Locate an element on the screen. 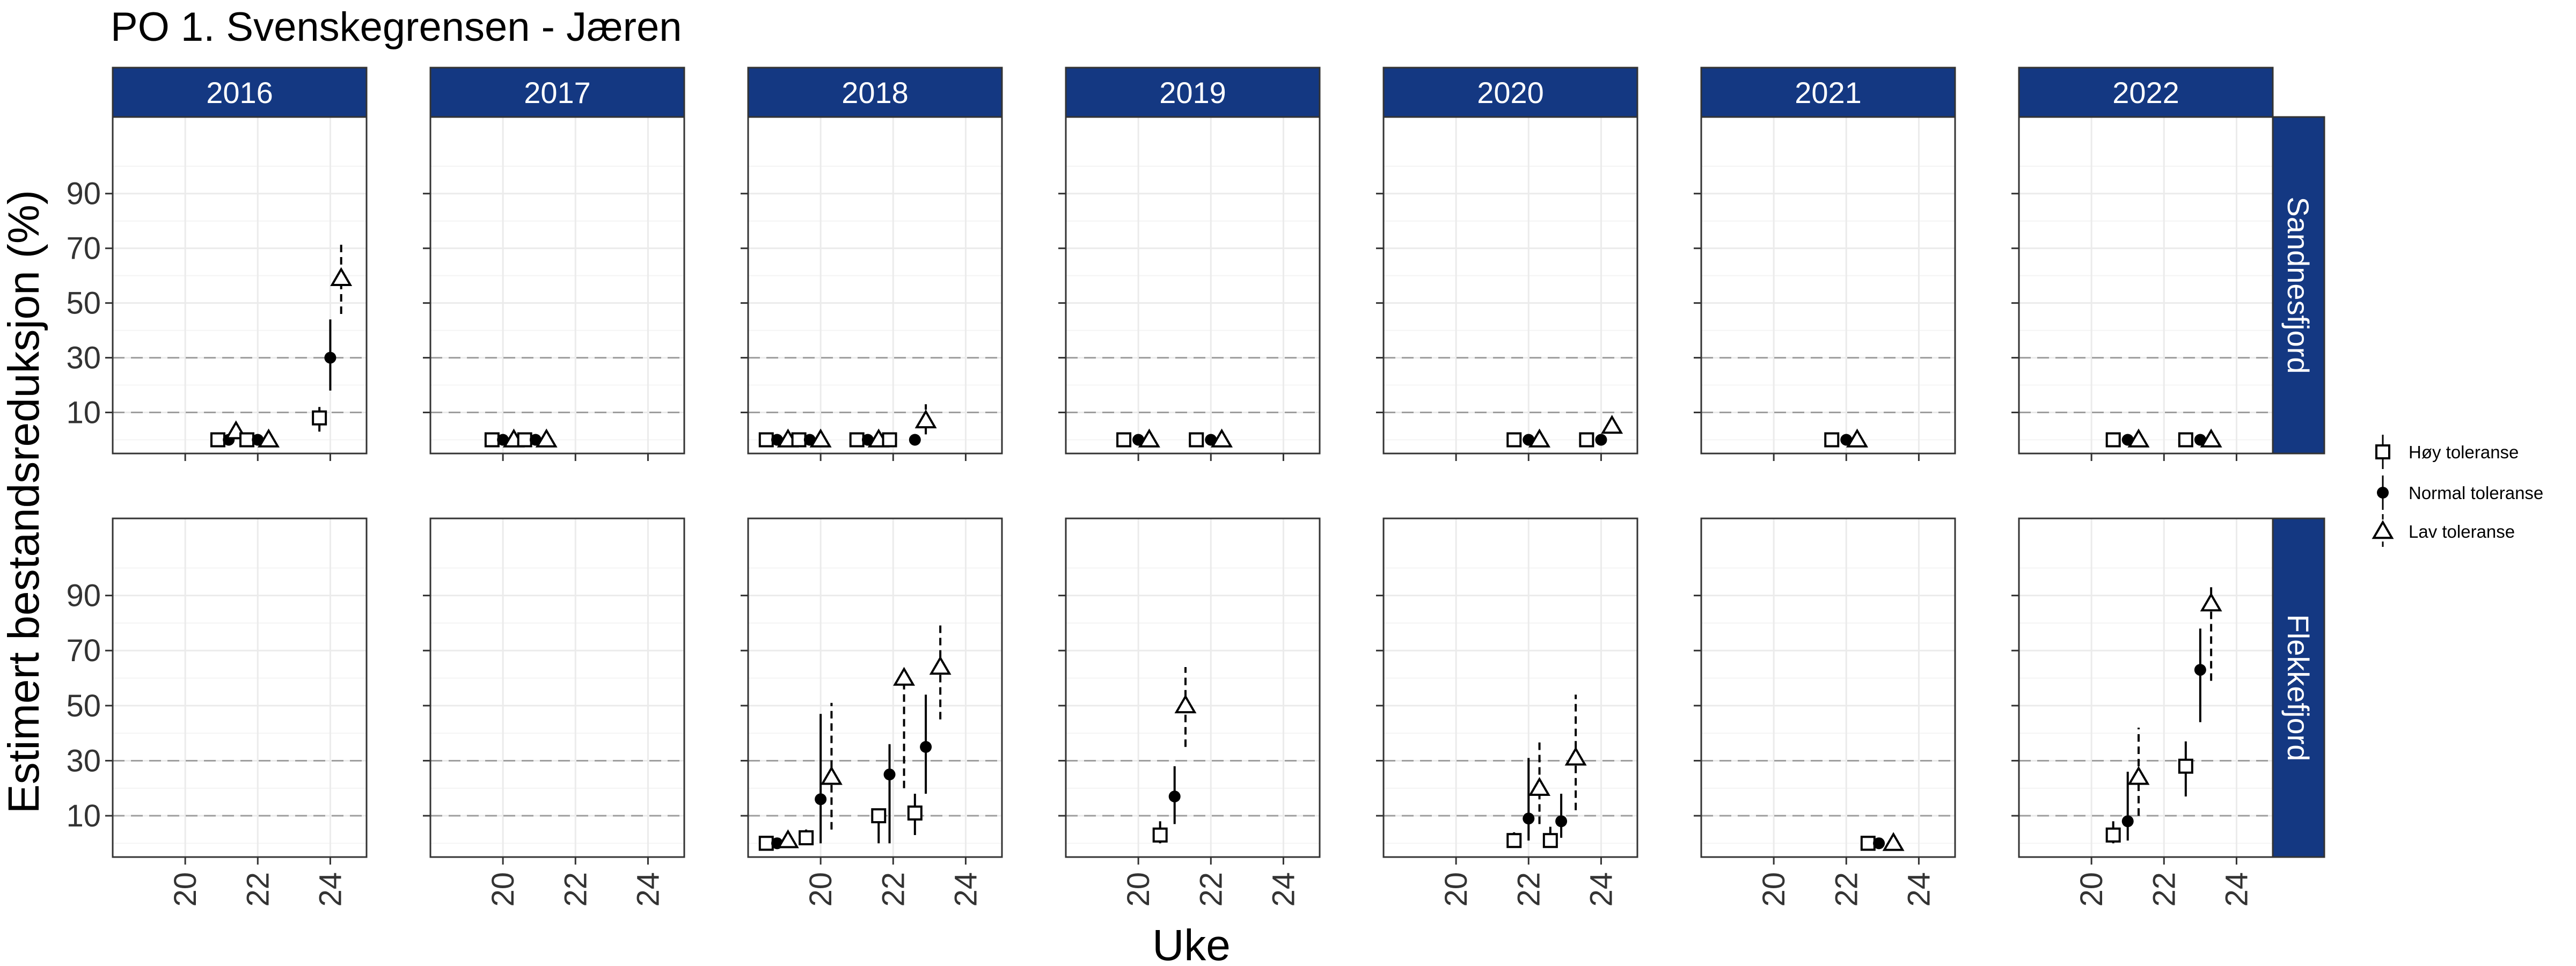  panel-sandnesfjord-2021 is located at coordinates (1825, 288).